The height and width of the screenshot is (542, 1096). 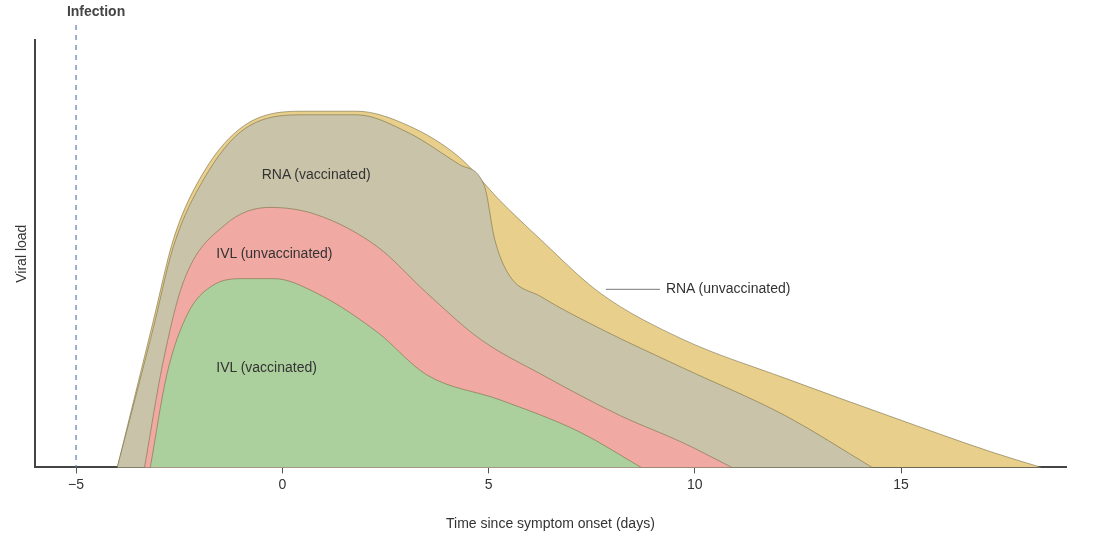 I want to click on x-tick-label: 10, so click(x=694, y=483).